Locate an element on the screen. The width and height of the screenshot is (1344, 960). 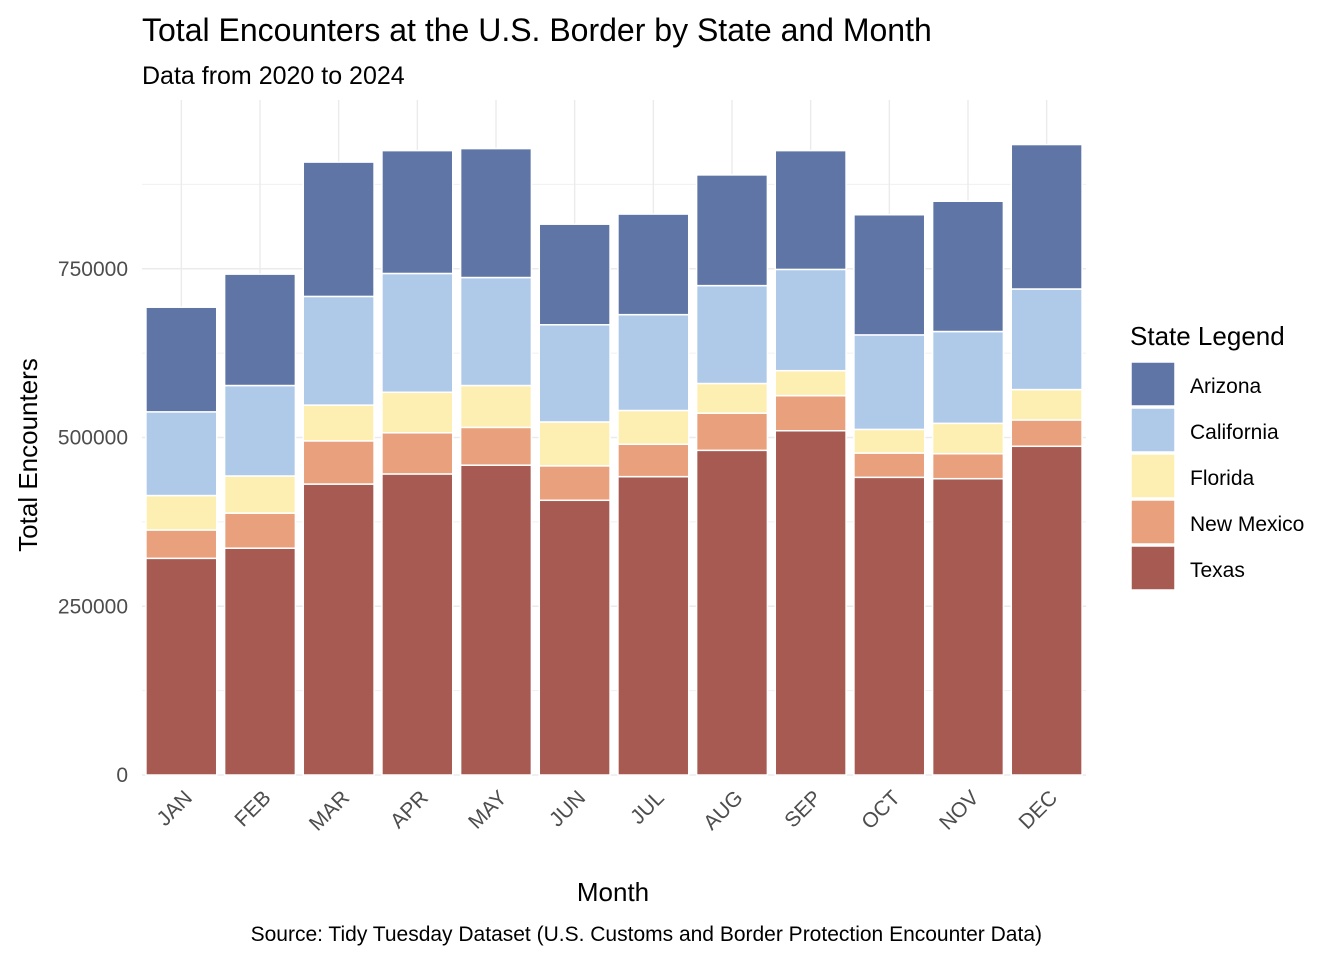
bar-florida-feb is located at coordinates (260, 494).